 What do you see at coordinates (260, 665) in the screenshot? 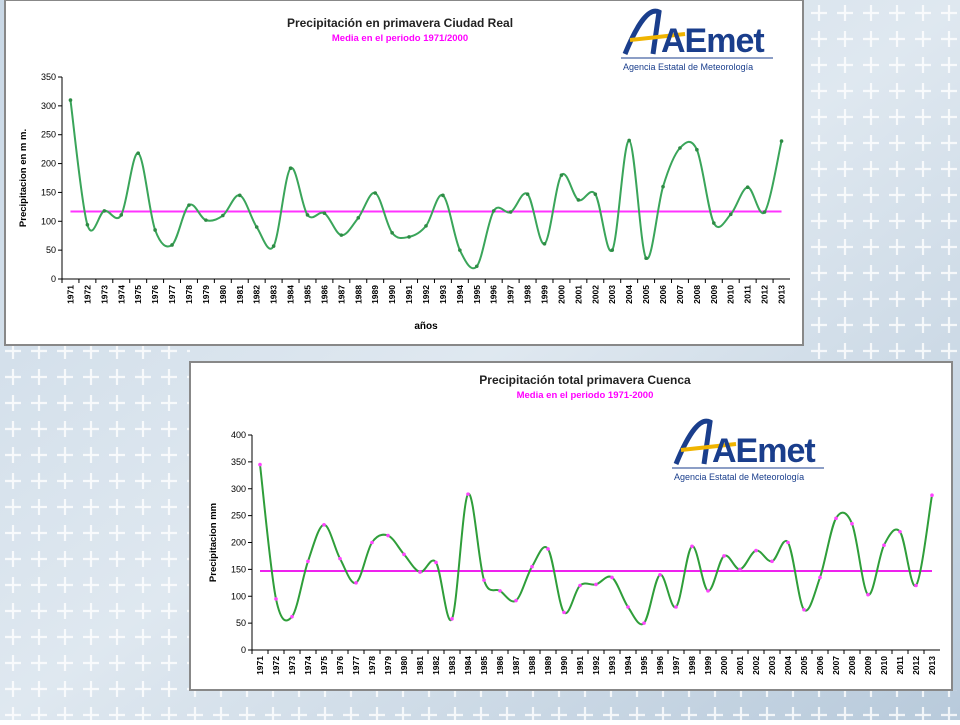
I see `x-tick-label: 1971` at bounding box center [260, 665].